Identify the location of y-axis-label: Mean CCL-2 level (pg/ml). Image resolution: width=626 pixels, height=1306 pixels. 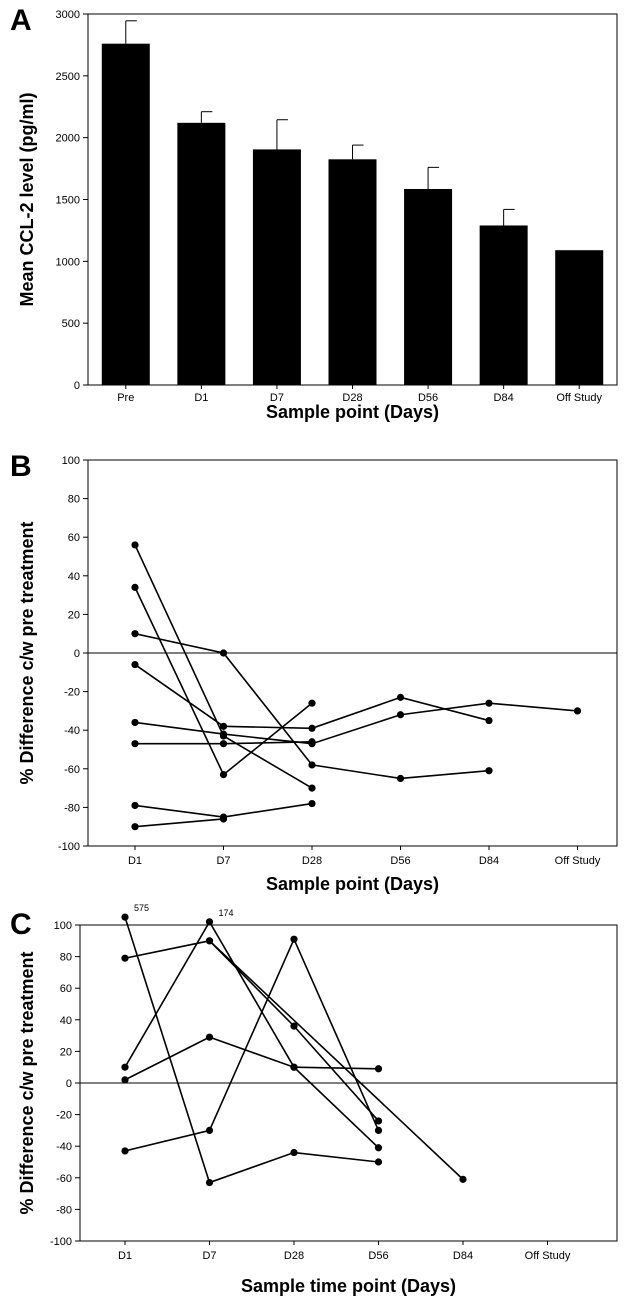
(27, 199).